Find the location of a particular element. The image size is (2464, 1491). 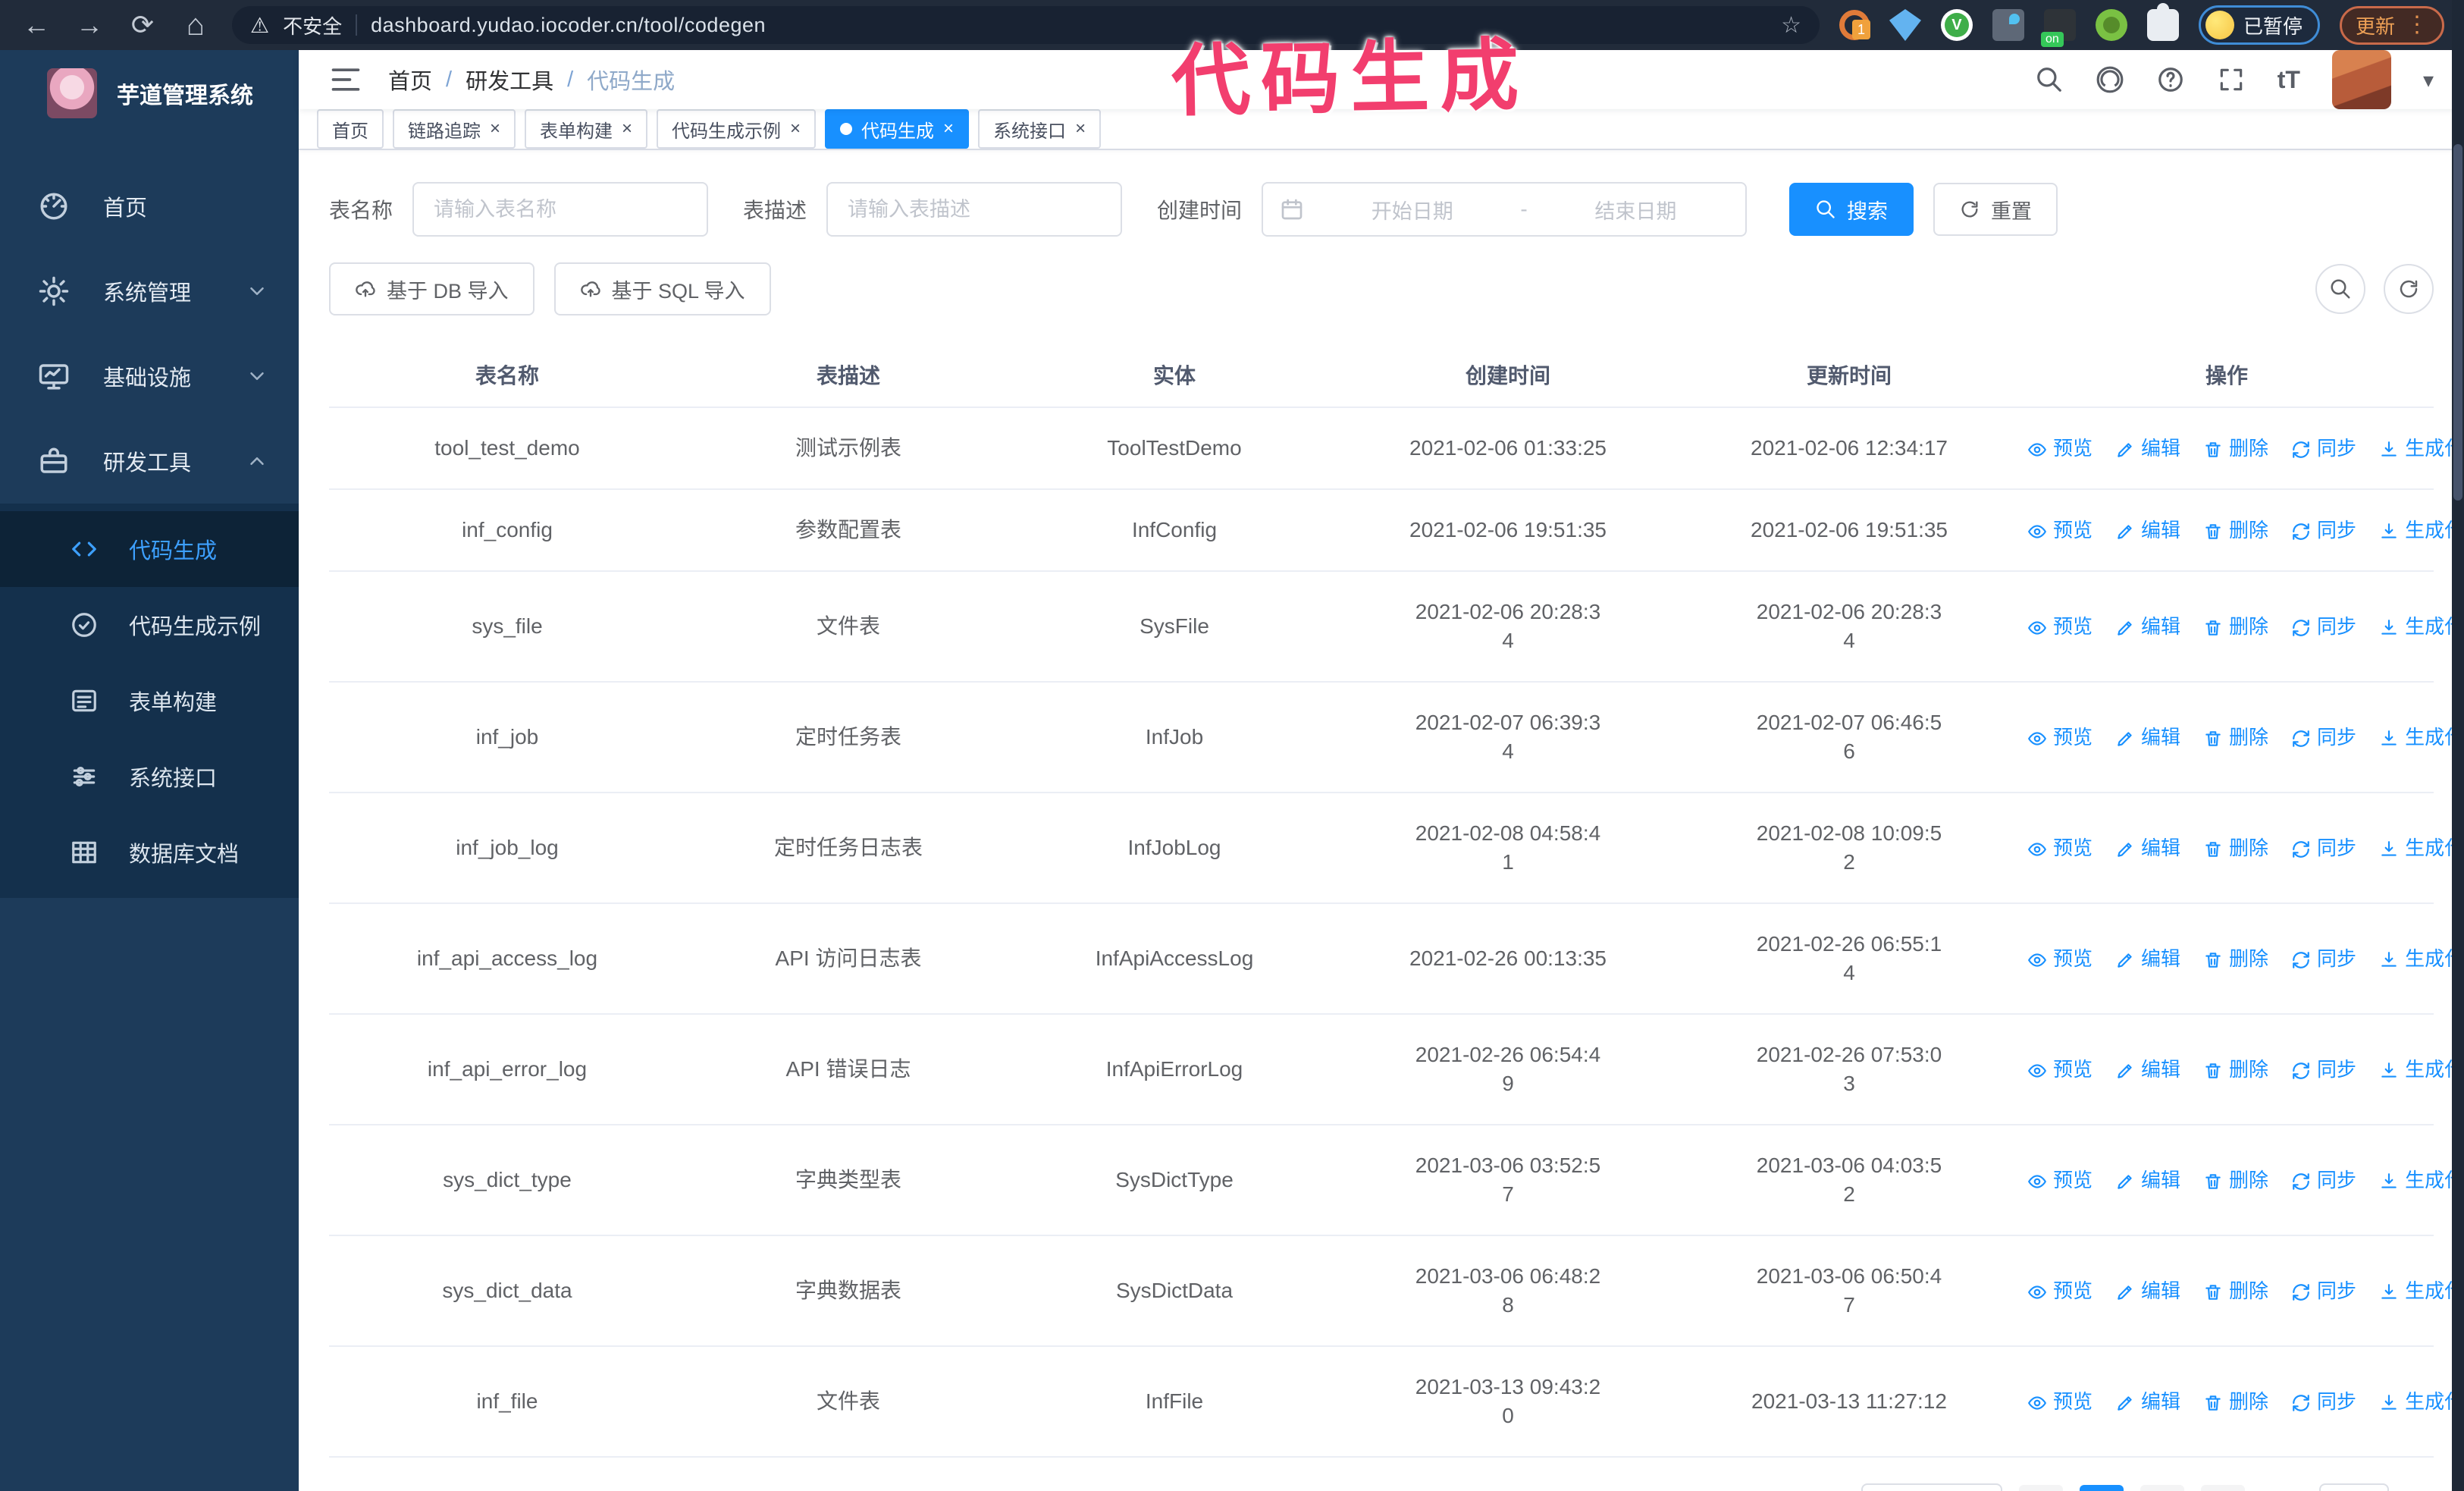

browser-back-icon is located at coordinates (36, 25).